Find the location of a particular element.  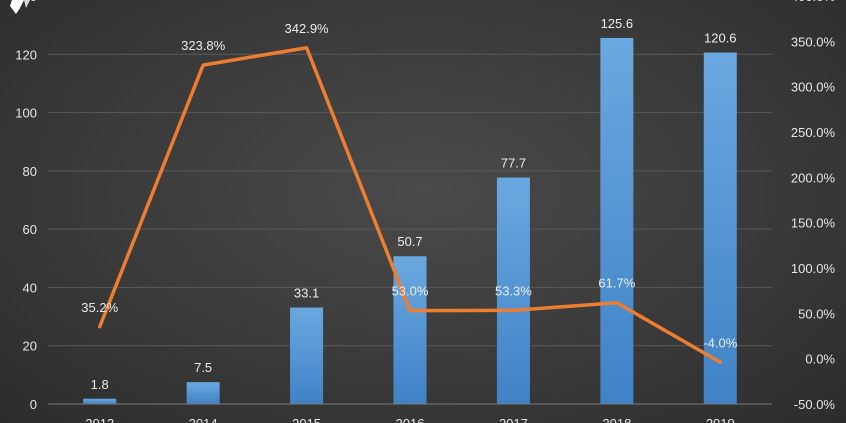

y-tick-label: 100 is located at coordinates (26, 113).